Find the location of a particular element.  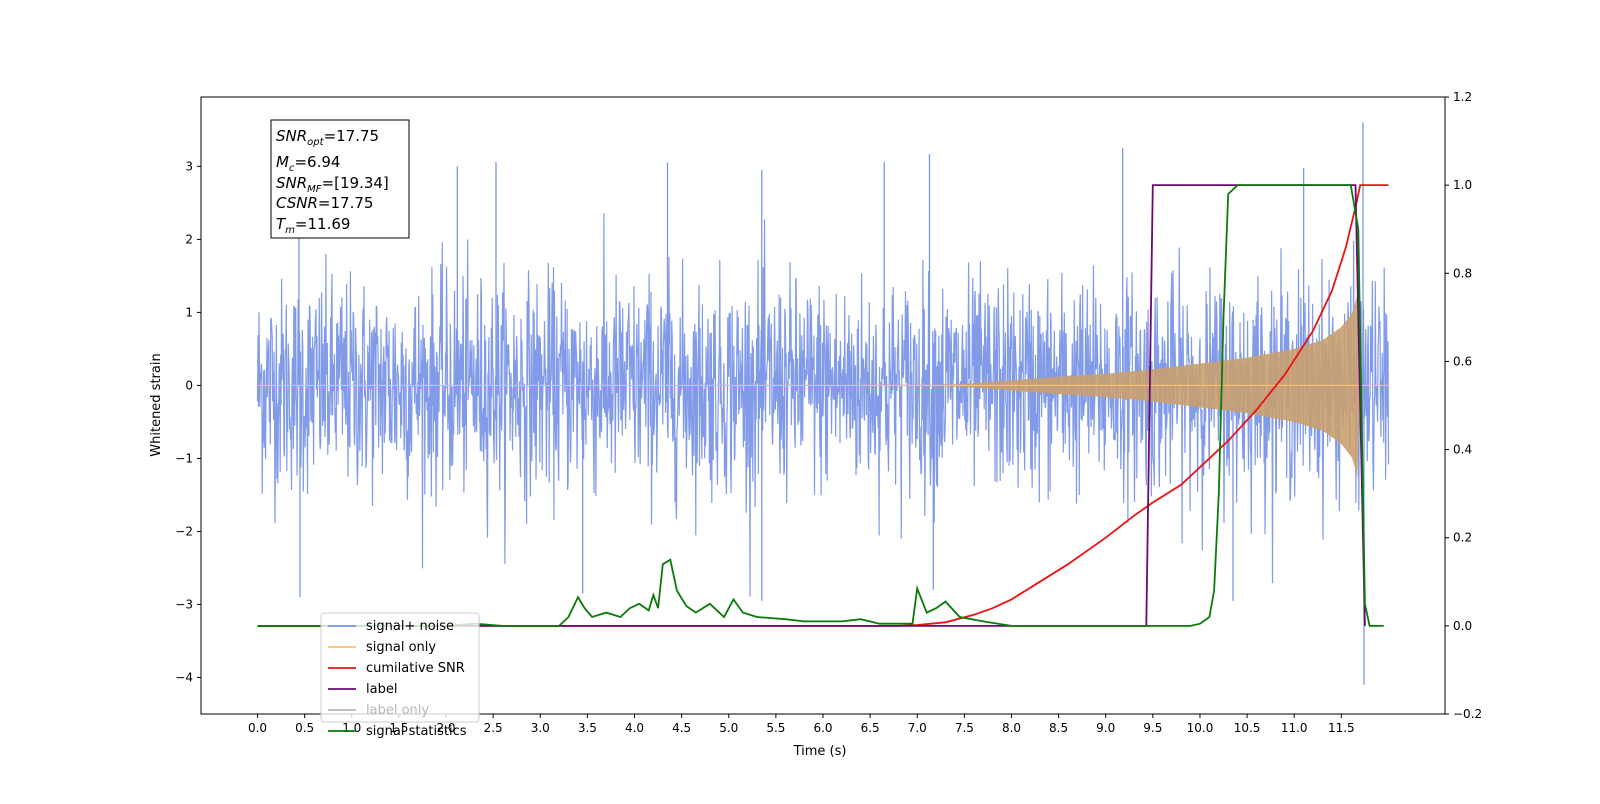

y-tick-label: −3 is located at coordinates (184, 604).